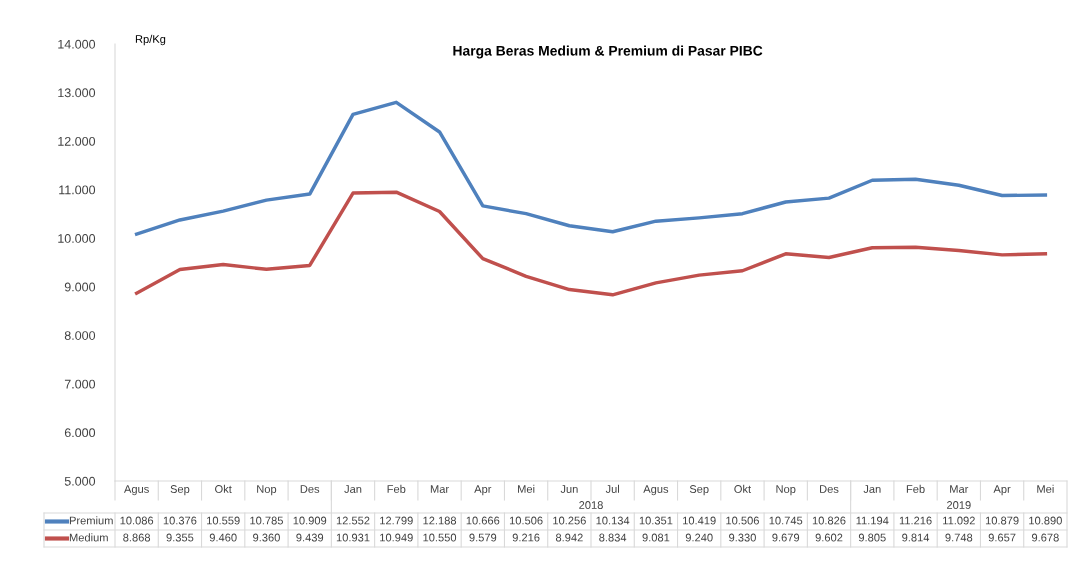 Image resolution: width=1085 pixels, height=569 pixels. I want to click on data-label: 9.657, so click(1002, 537).